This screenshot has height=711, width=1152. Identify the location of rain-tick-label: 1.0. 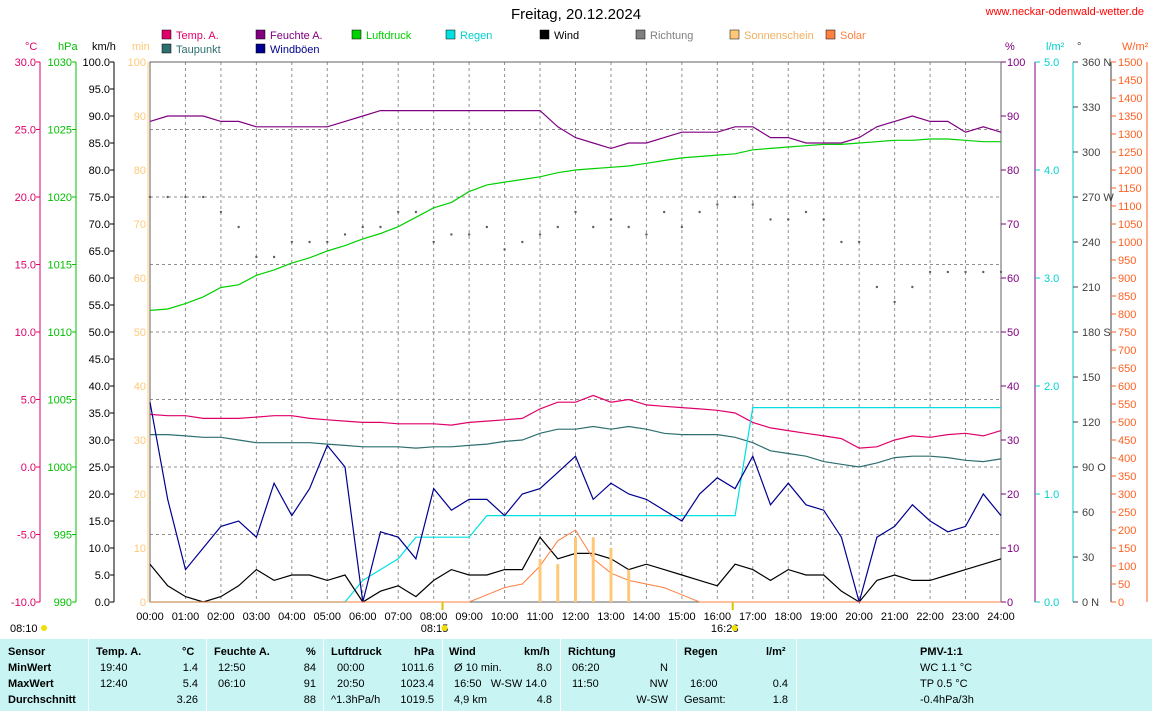
(1051, 495).